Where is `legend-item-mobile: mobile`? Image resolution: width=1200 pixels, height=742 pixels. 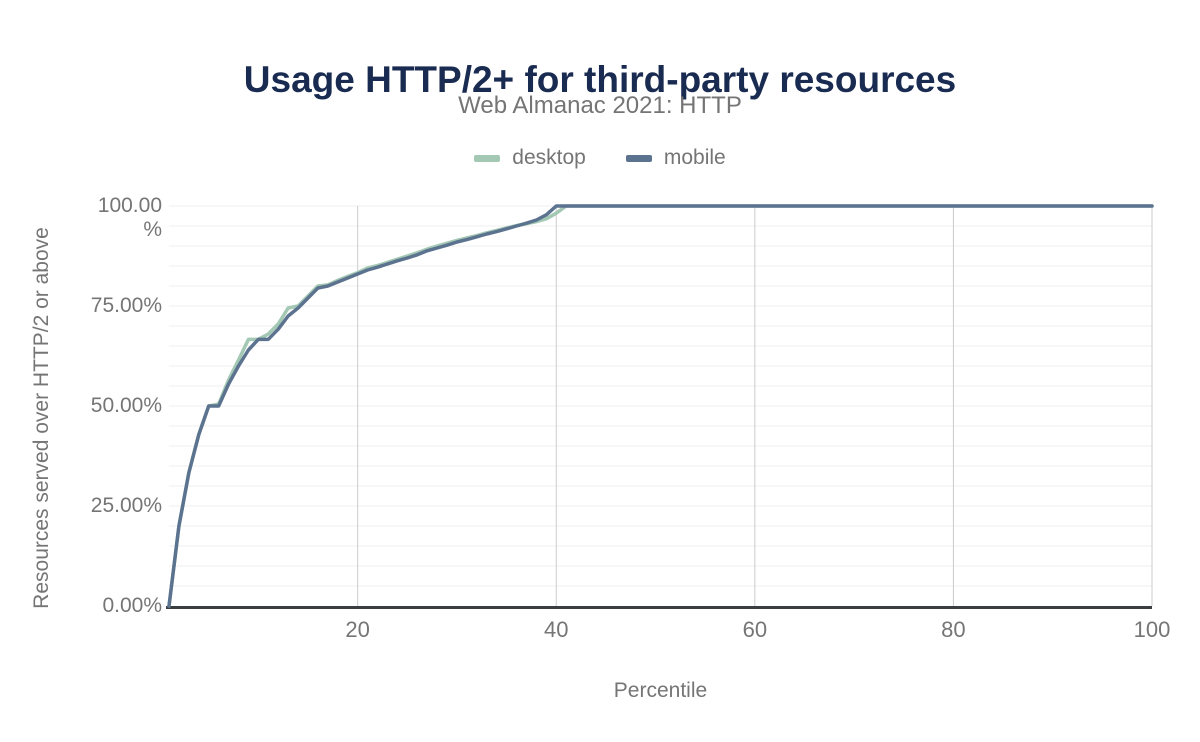
legend-item-mobile: mobile is located at coordinates (675, 158).